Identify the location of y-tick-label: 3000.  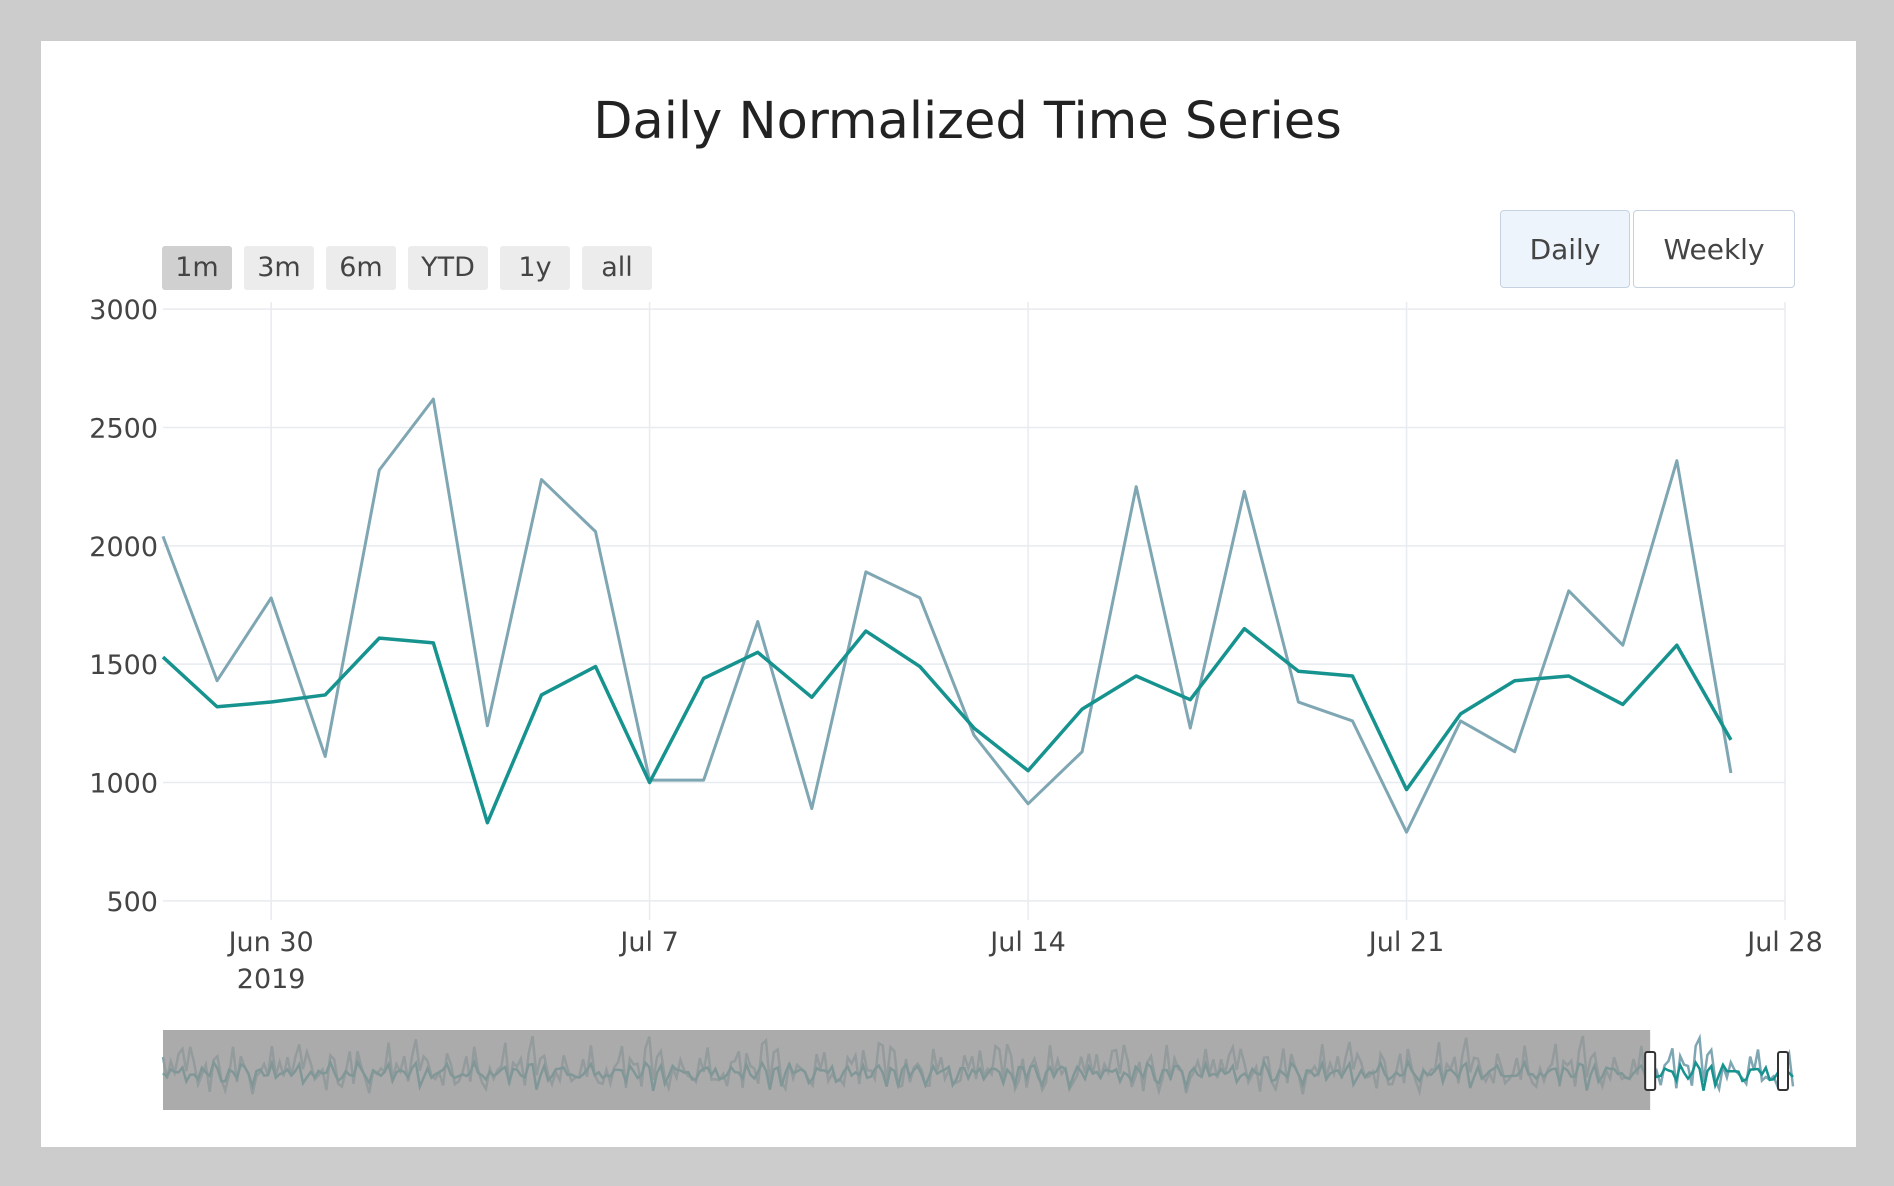
(123, 310).